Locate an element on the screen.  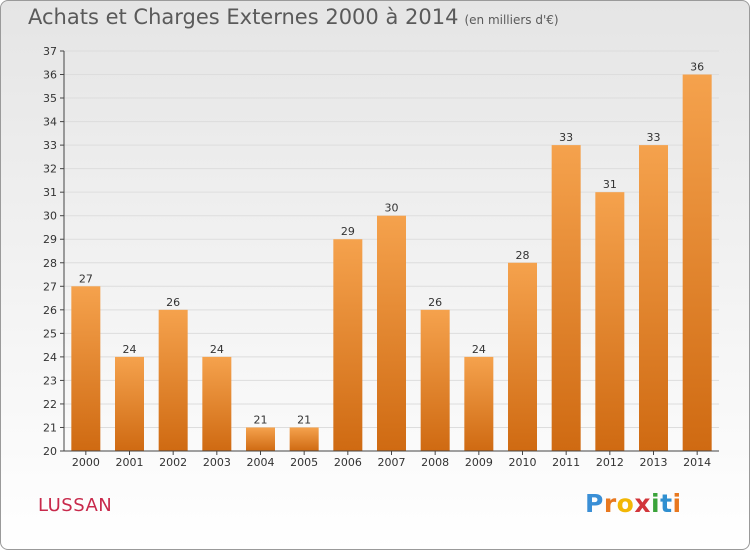
data-label: 29 is located at coordinates (348, 231).